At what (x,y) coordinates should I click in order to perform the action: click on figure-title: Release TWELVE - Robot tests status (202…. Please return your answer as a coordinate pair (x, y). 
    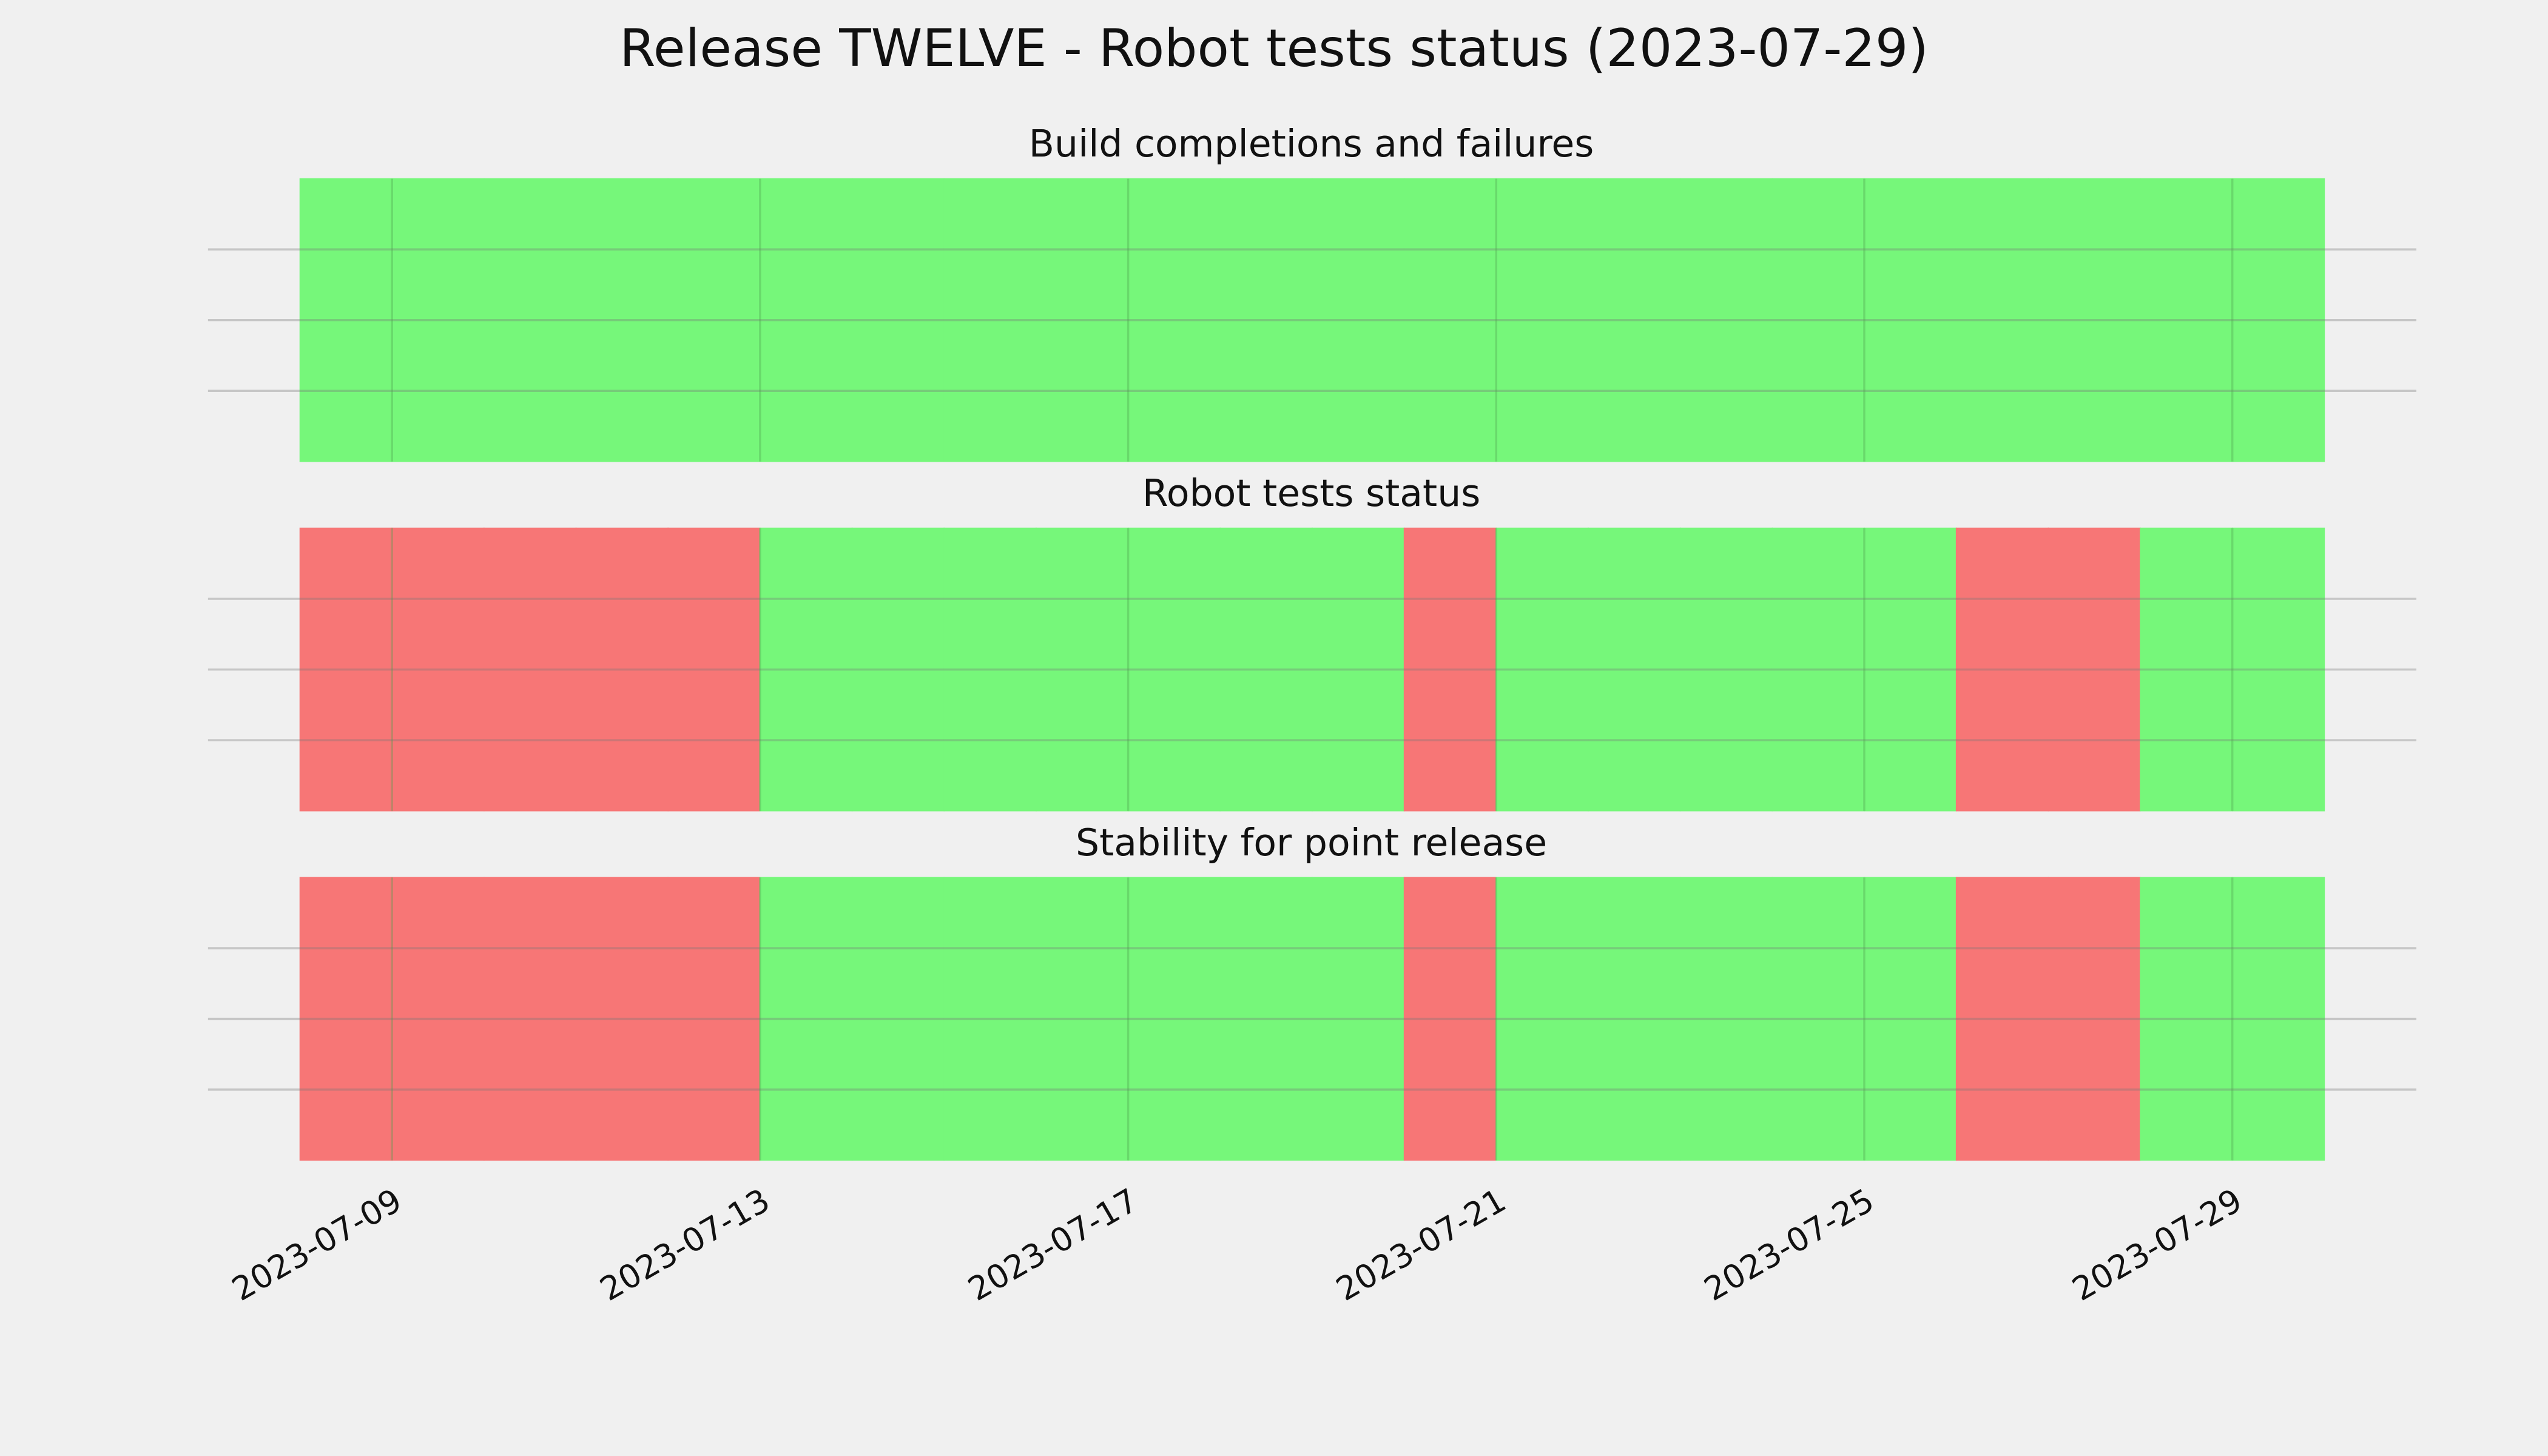
    Looking at the image, I should click on (1274, 48).